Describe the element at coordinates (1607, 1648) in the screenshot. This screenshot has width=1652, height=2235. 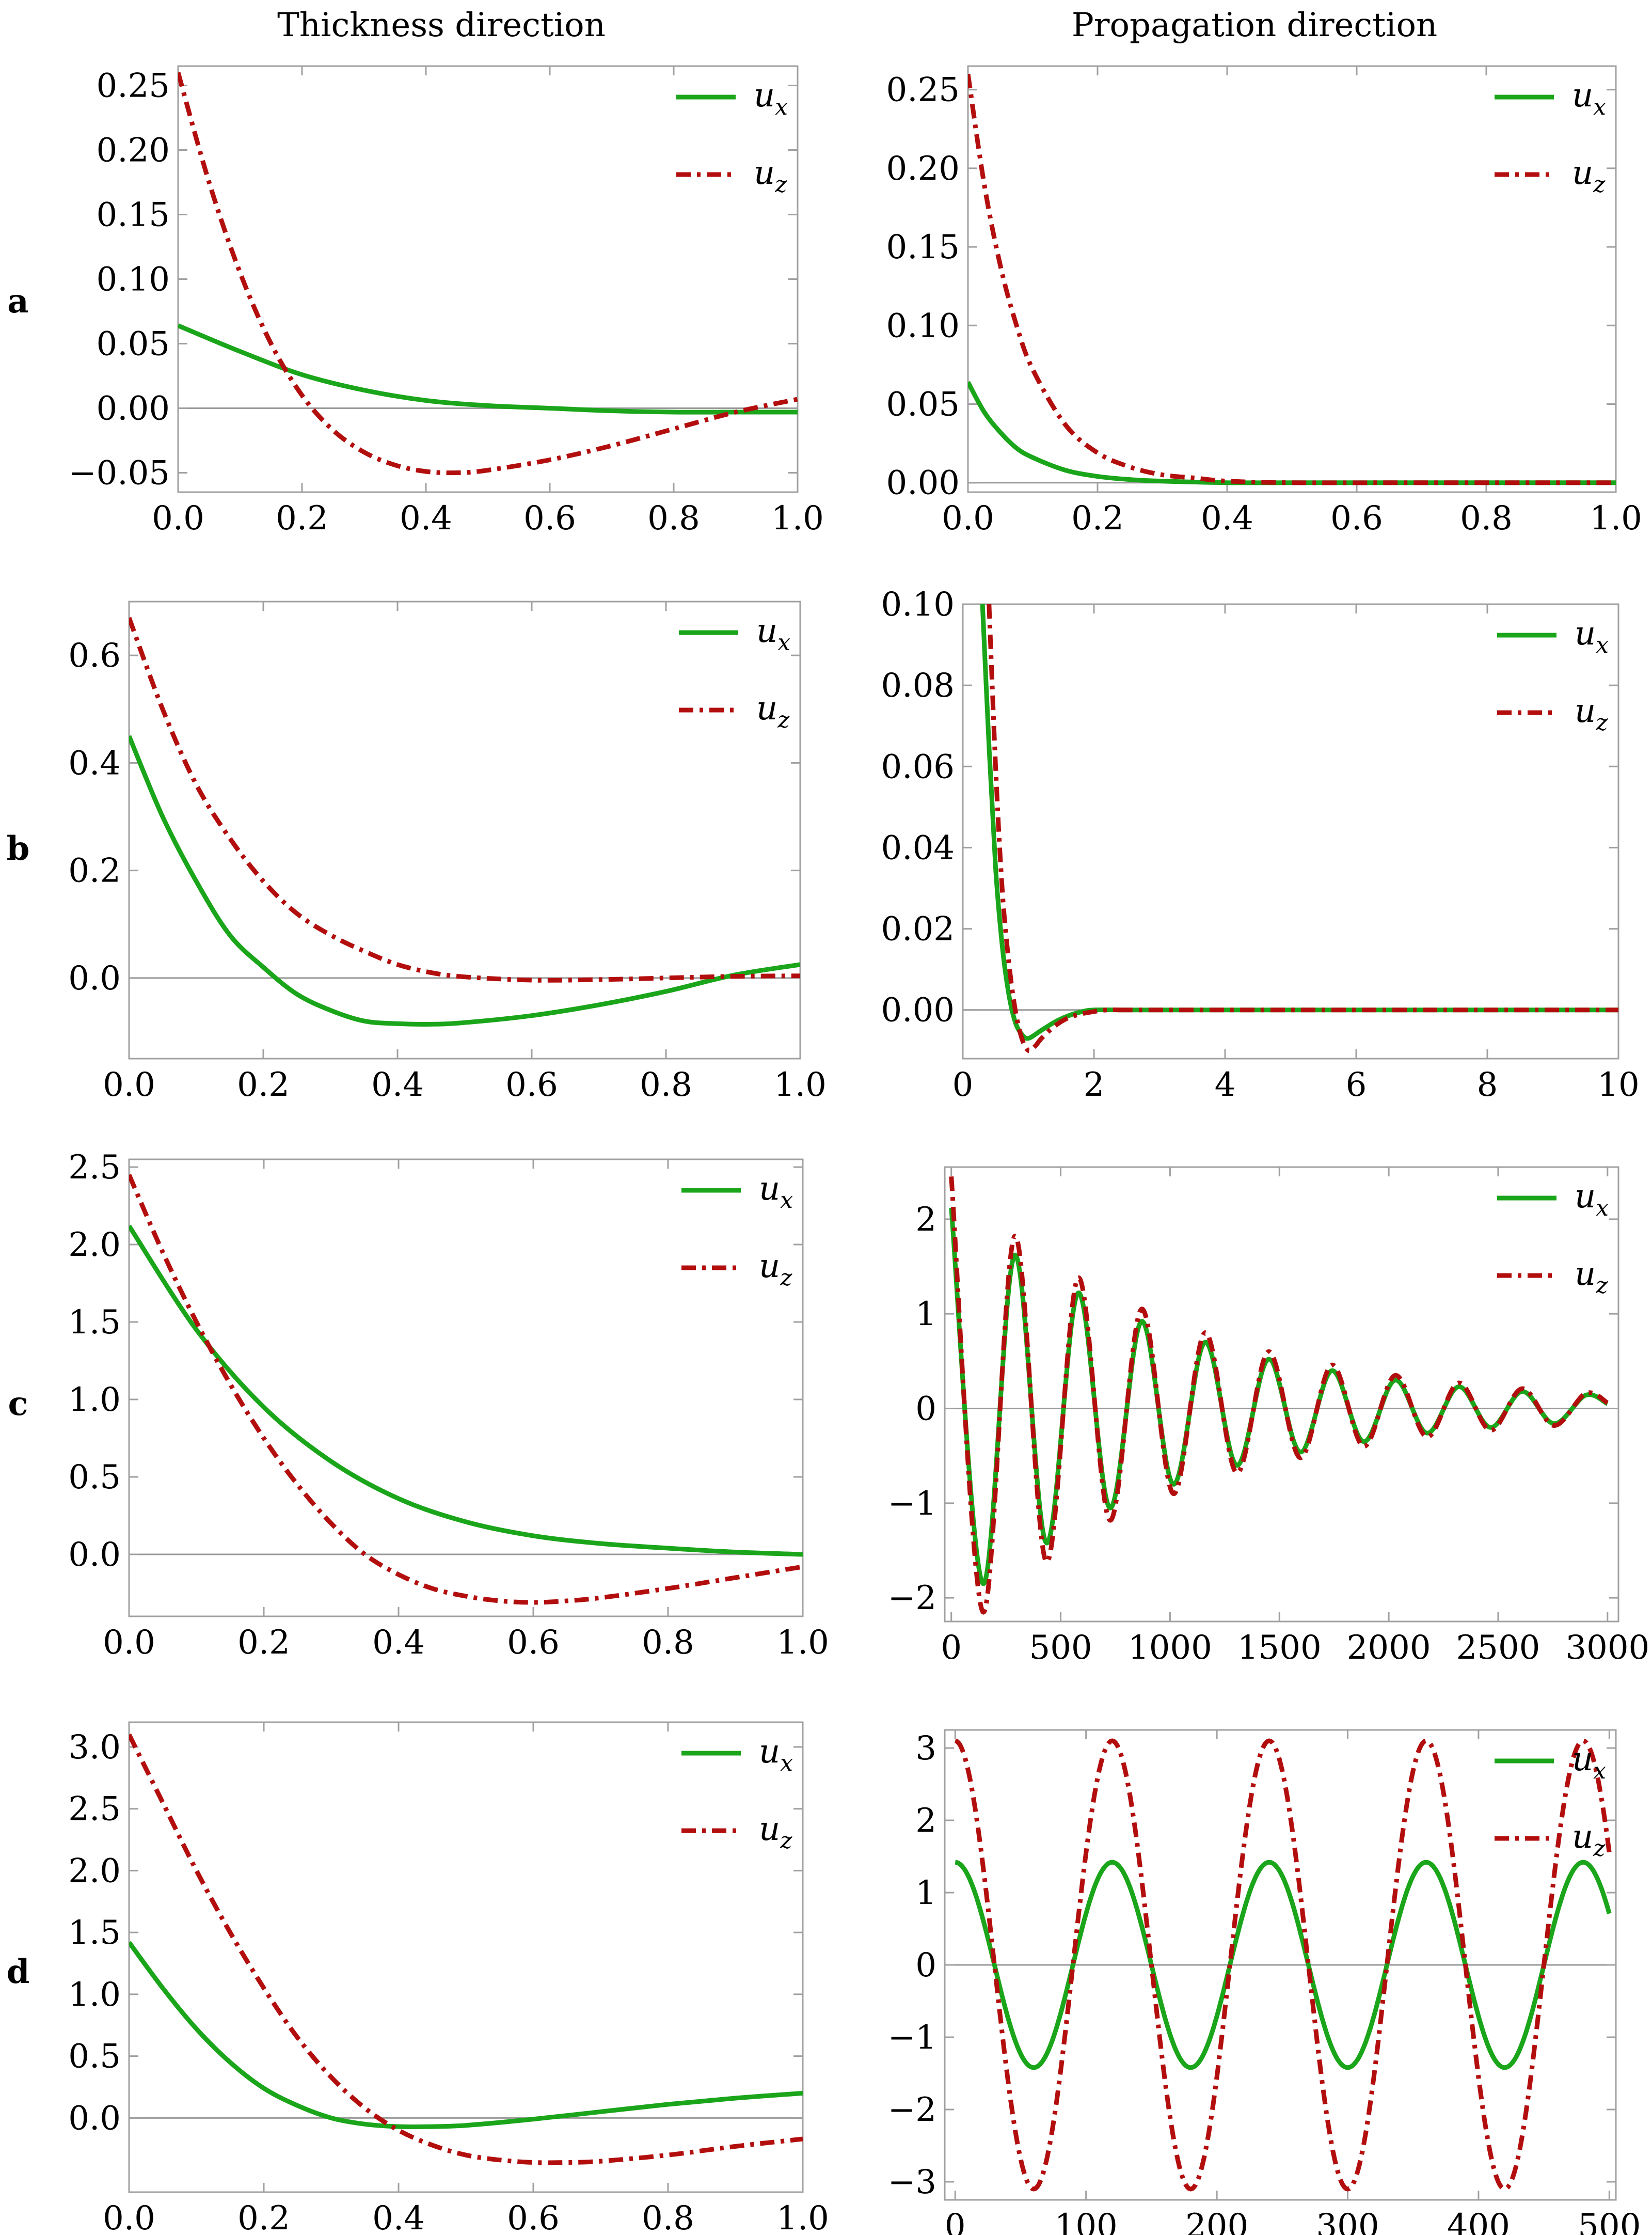
I see `x-tick-label: 3000` at that location.